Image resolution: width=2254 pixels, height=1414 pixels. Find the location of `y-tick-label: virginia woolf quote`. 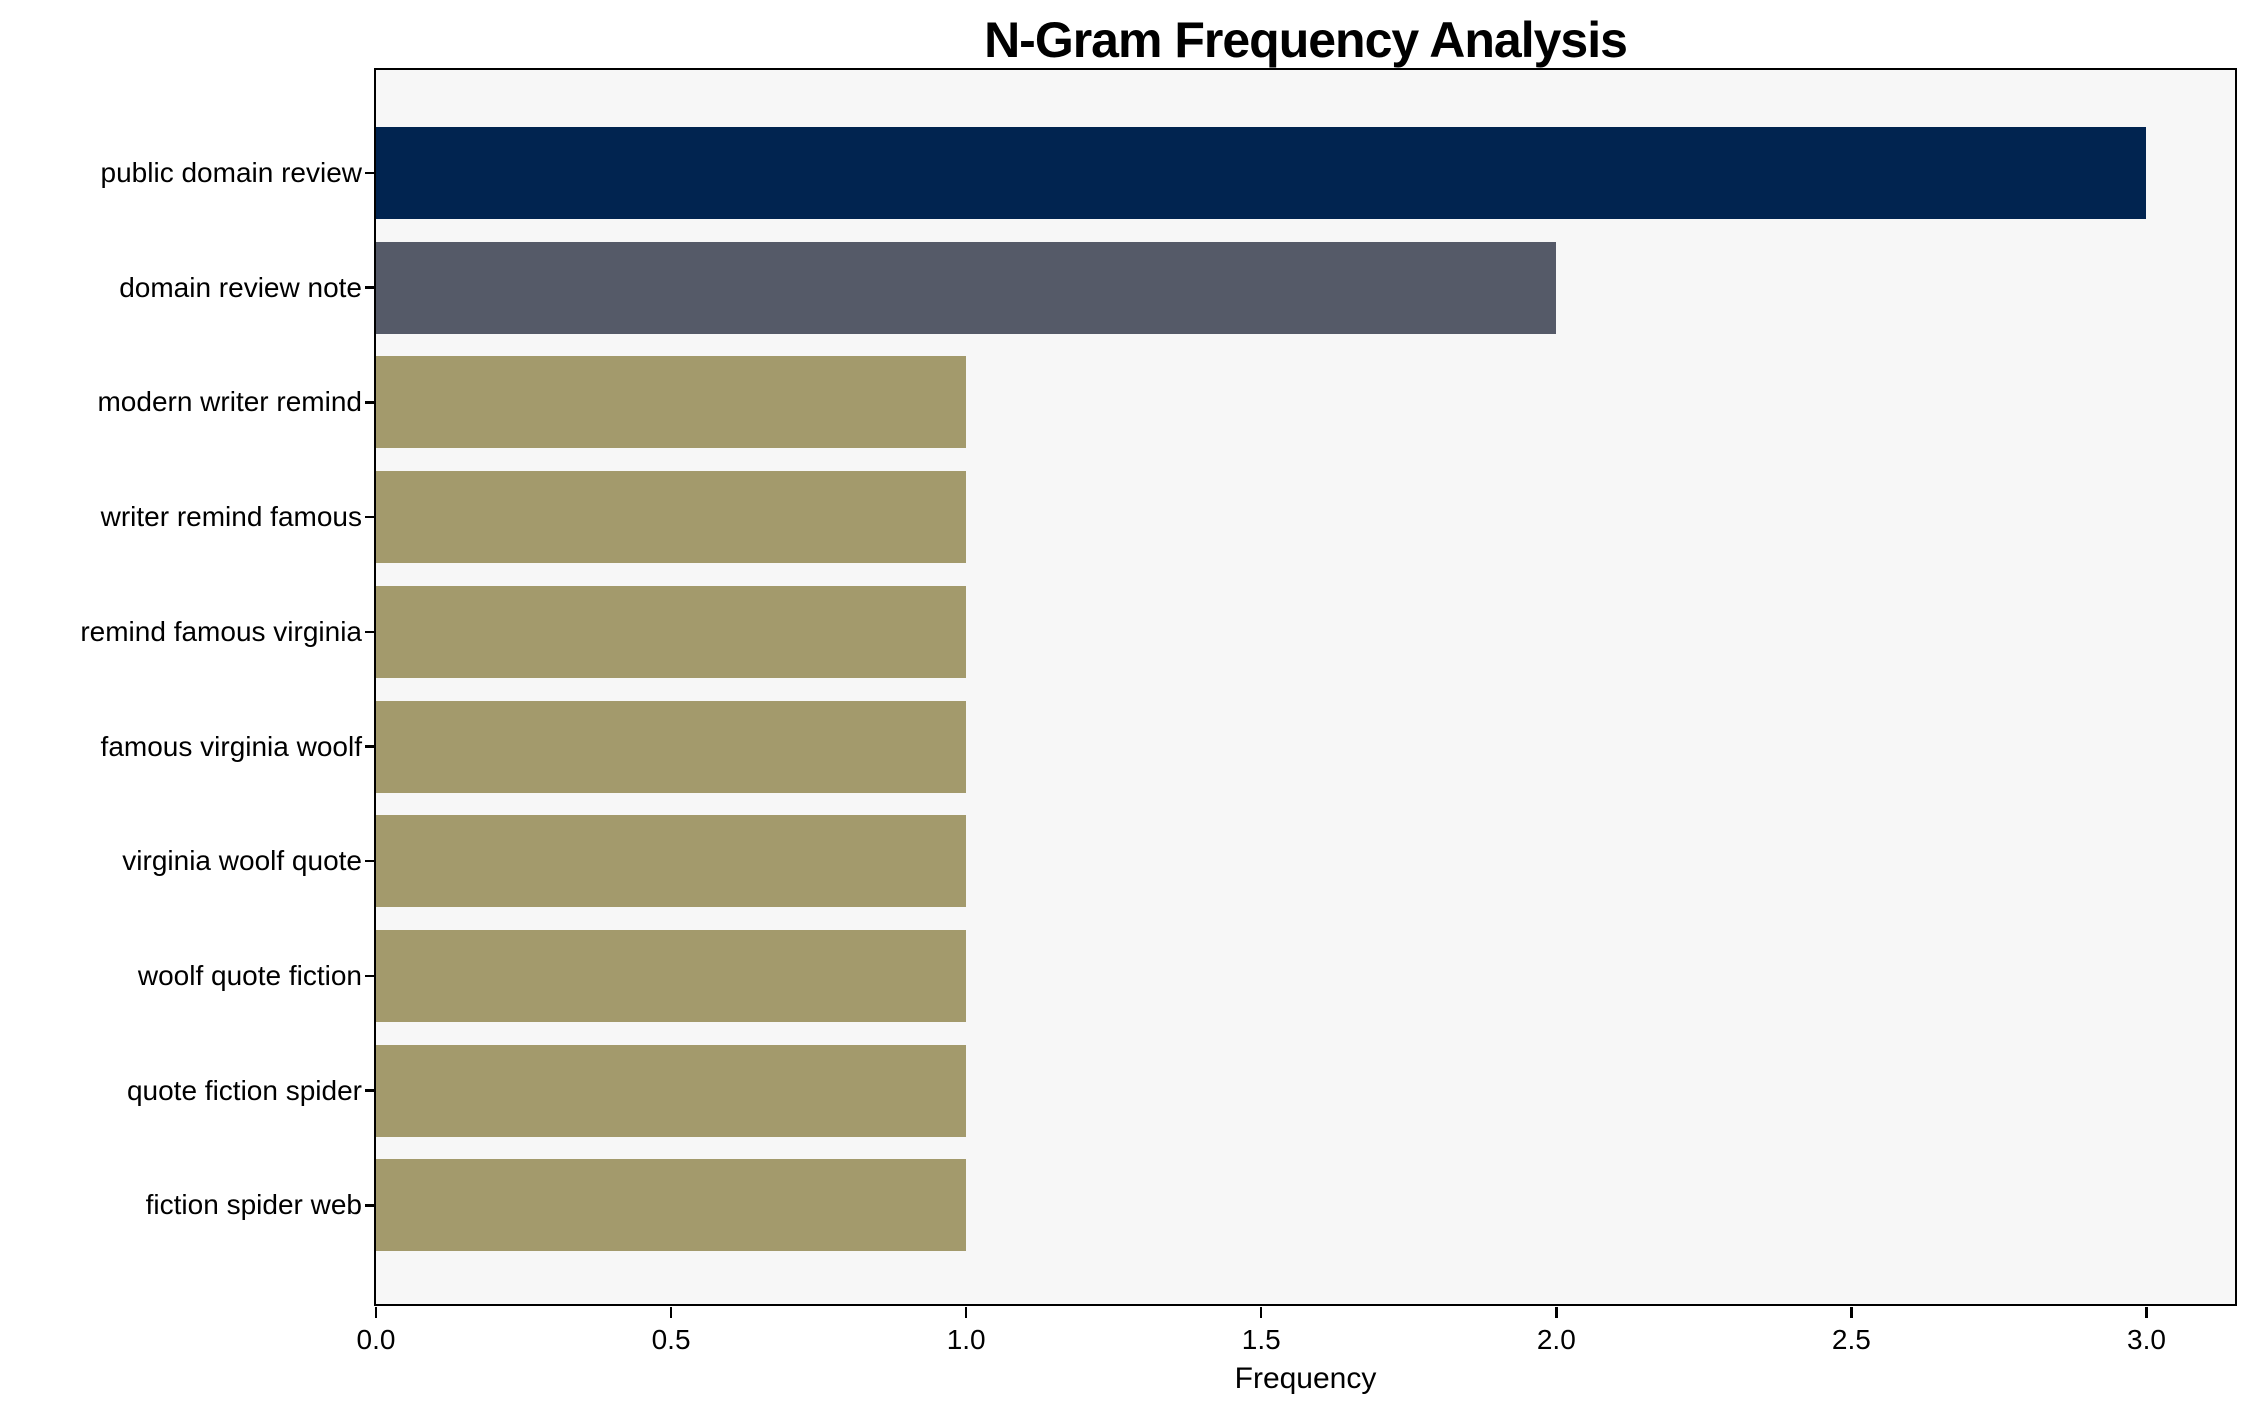

y-tick-label: virginia woolf quote is located at coordinates (242, 861).